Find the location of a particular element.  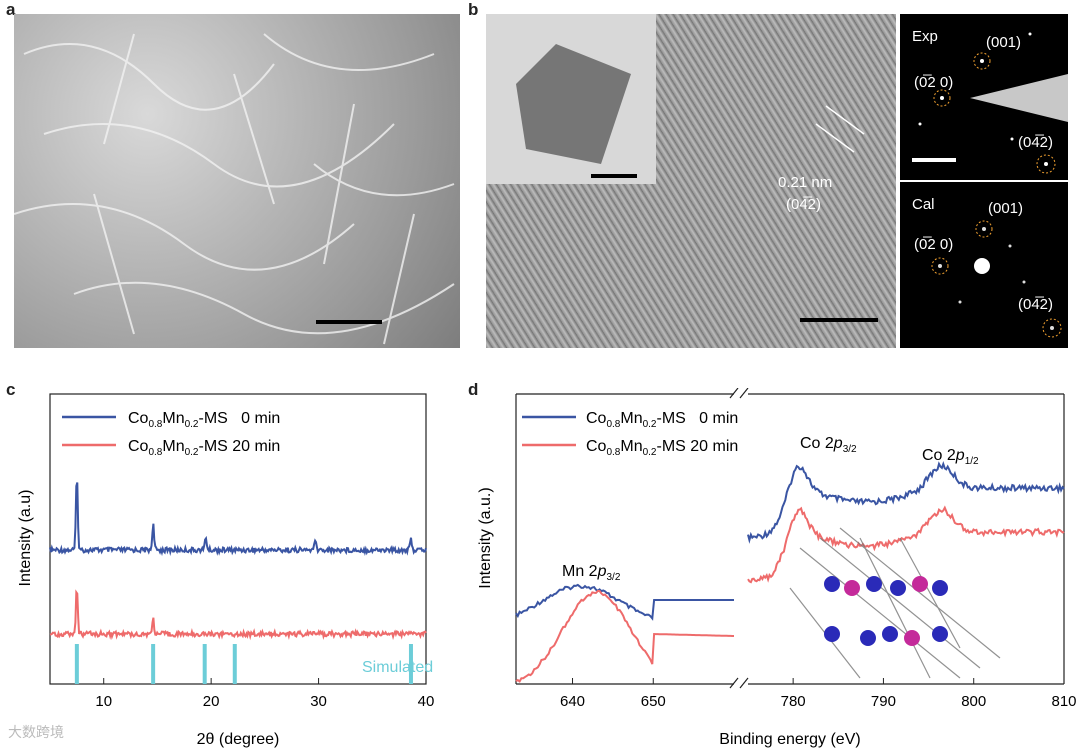

saed-exp: Exp (001) (0̅2 0) (04̅2) is located at coordinates (984, 97).